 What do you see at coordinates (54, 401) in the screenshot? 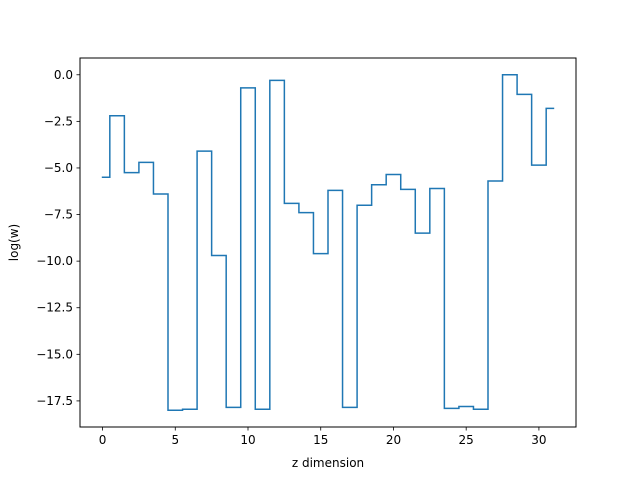
I see `y-tick-label: −17.5` at bounding box center [54, 401].